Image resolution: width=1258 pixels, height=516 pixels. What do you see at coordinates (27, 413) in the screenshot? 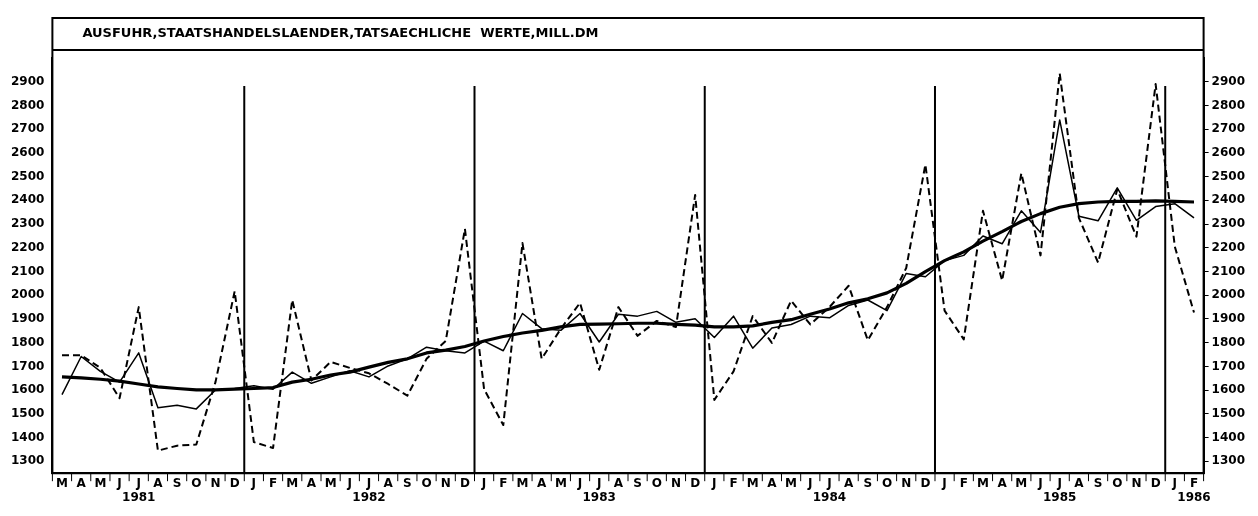
I see `y-tick-label: 1500` at bounding box center [27, 413].